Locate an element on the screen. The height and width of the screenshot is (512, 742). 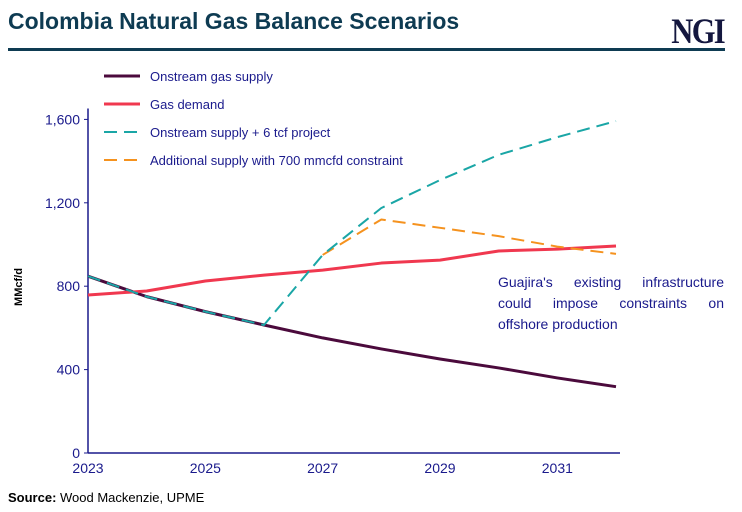
legend-label: Gas demand is located at coordinates (187, 104).